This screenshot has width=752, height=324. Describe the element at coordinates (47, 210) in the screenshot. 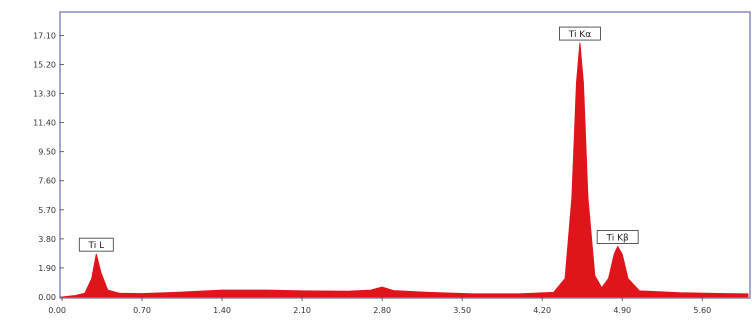

I see `y-tick-label: 5.70` at that location.